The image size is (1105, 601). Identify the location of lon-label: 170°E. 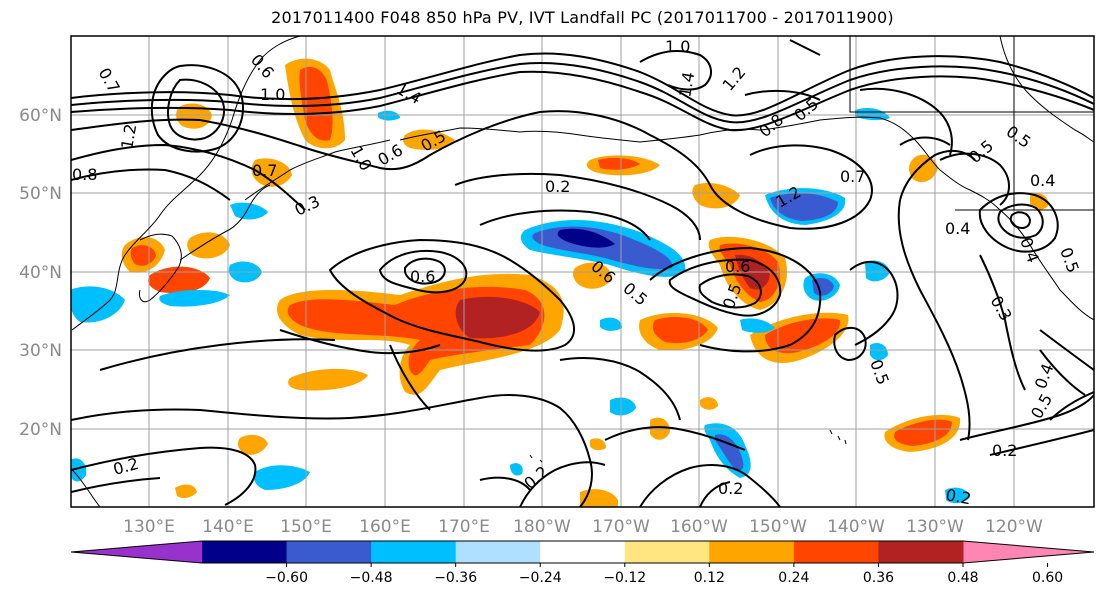
(464, 527).